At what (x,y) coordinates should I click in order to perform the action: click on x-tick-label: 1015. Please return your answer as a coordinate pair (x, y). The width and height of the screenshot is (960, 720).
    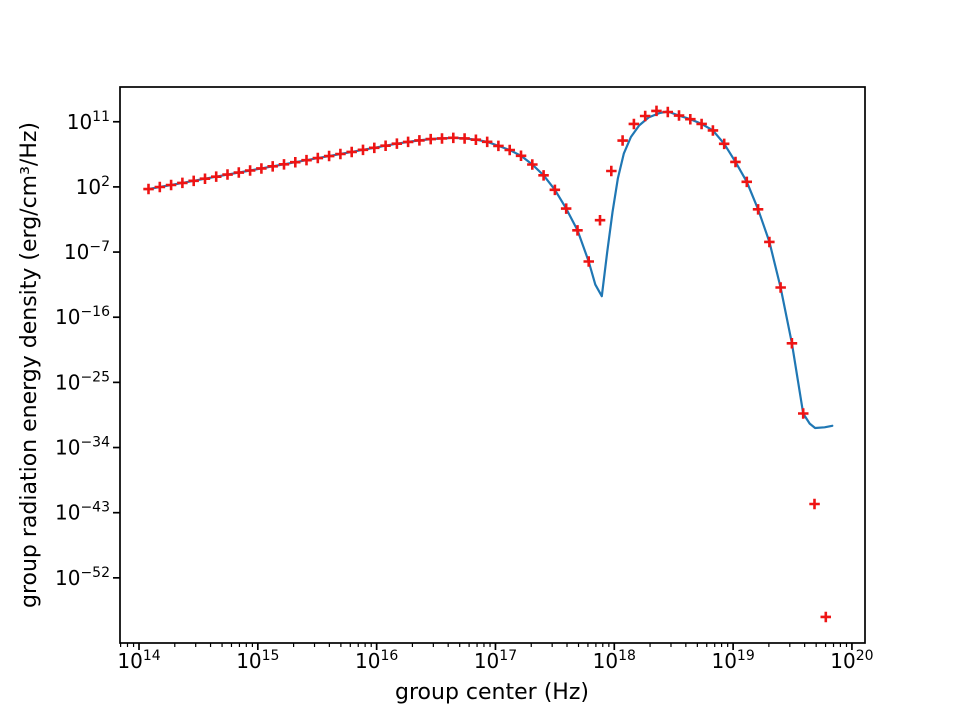
    Looking at the image, I should click on (257, 660).